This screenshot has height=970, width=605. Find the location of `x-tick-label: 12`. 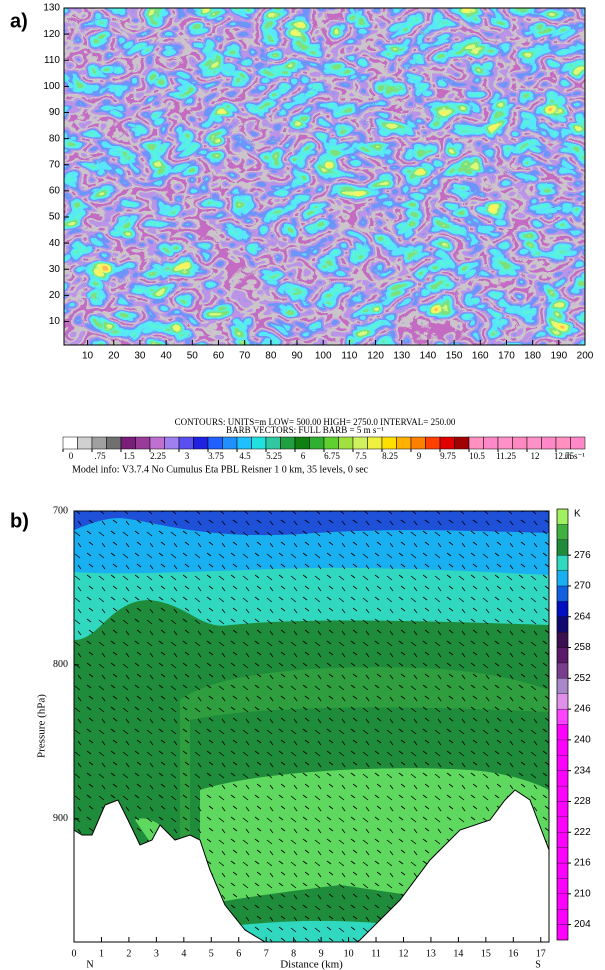

x-tick-label: 12 is located at coordinates (403, 953).